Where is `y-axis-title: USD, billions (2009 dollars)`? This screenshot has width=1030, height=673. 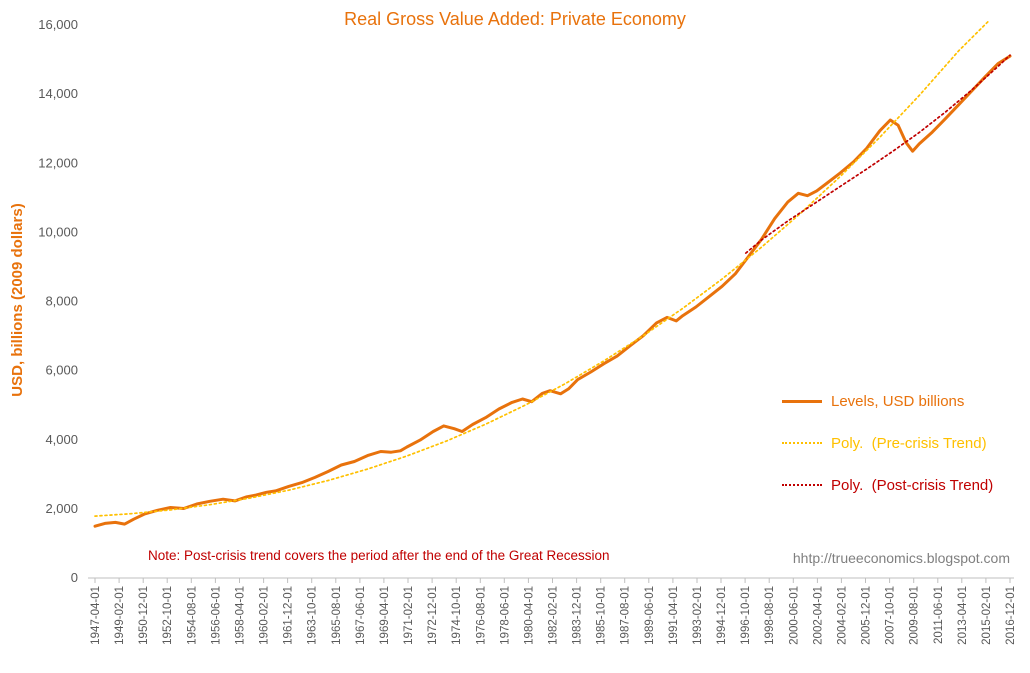 y-axis-title: USD, billions (2009 dollars) is located at coordinates (17, 299).